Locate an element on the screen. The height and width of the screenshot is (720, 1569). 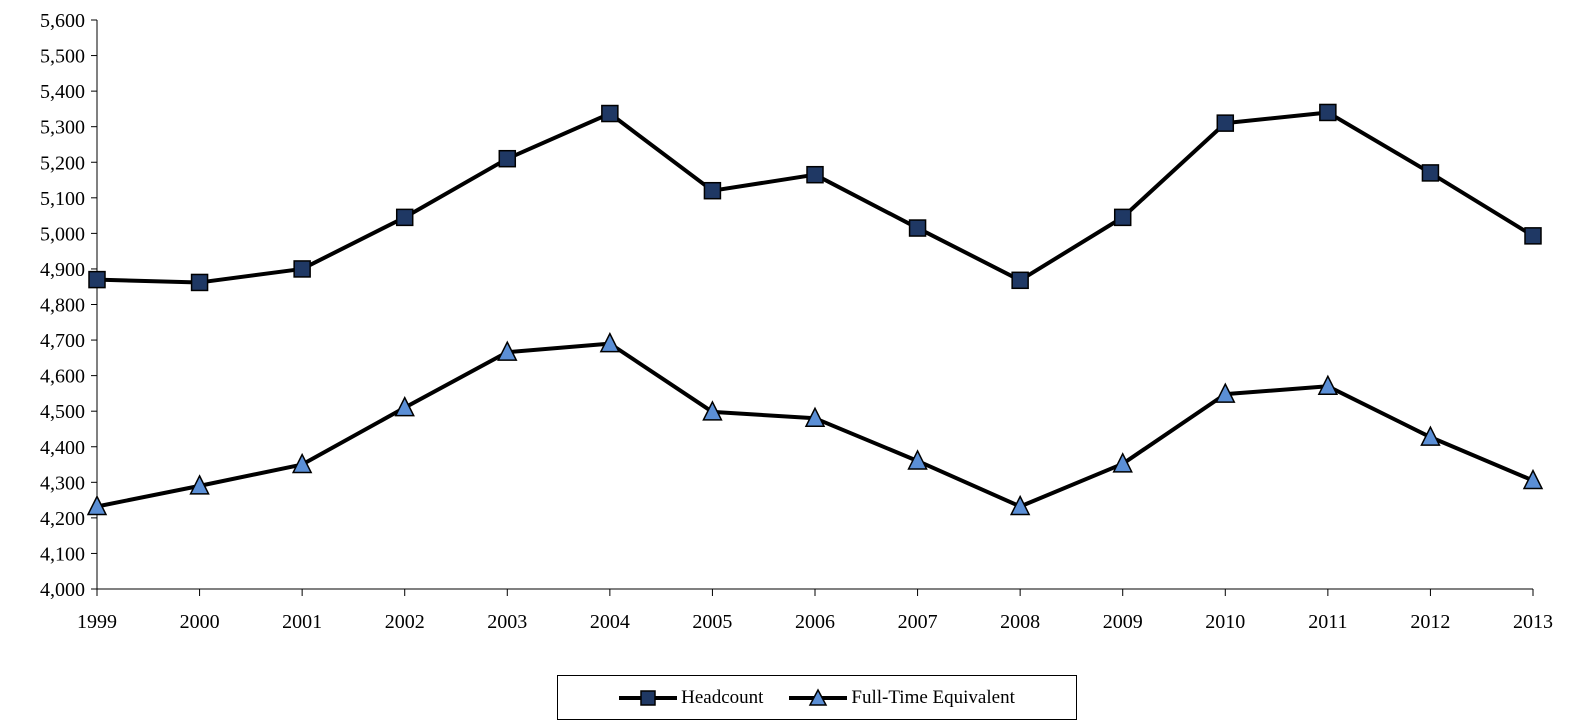
y-tick-label: 5,000 is located at coordinates (62, 234).